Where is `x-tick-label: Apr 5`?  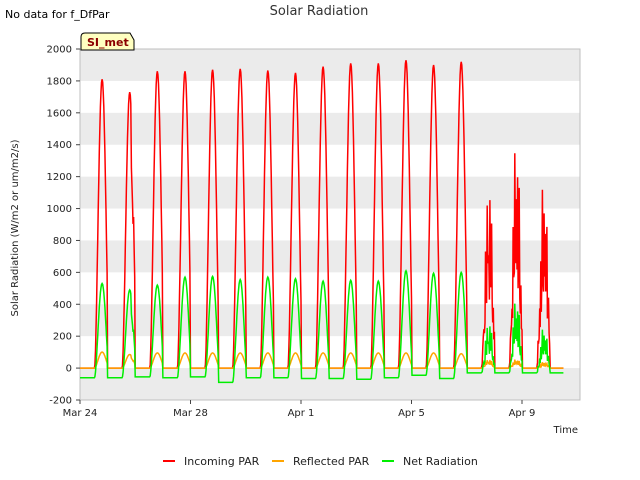
x-tick-label: Apr 5 is located at coordinates (411, 413).